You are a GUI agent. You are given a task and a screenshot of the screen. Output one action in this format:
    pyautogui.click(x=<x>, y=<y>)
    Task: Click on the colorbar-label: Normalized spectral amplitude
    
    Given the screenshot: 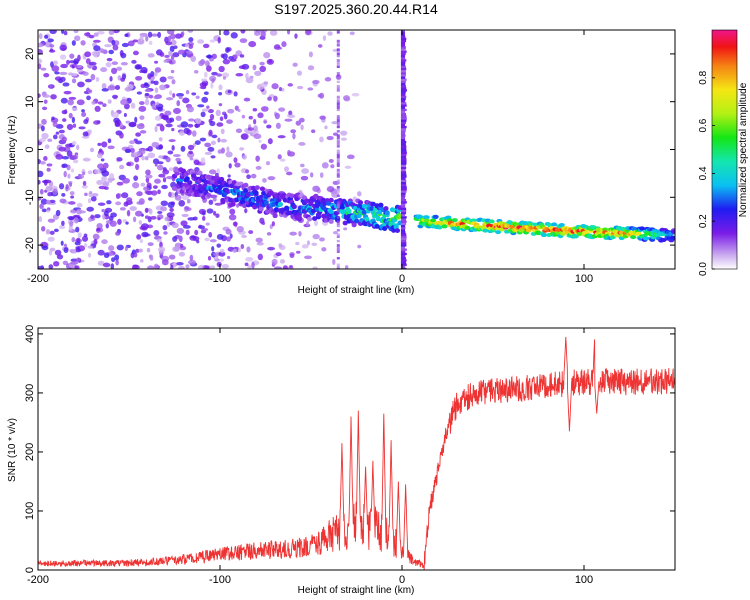 What is the action you would take?
    pyautogui.click(x=743, y=149)
    